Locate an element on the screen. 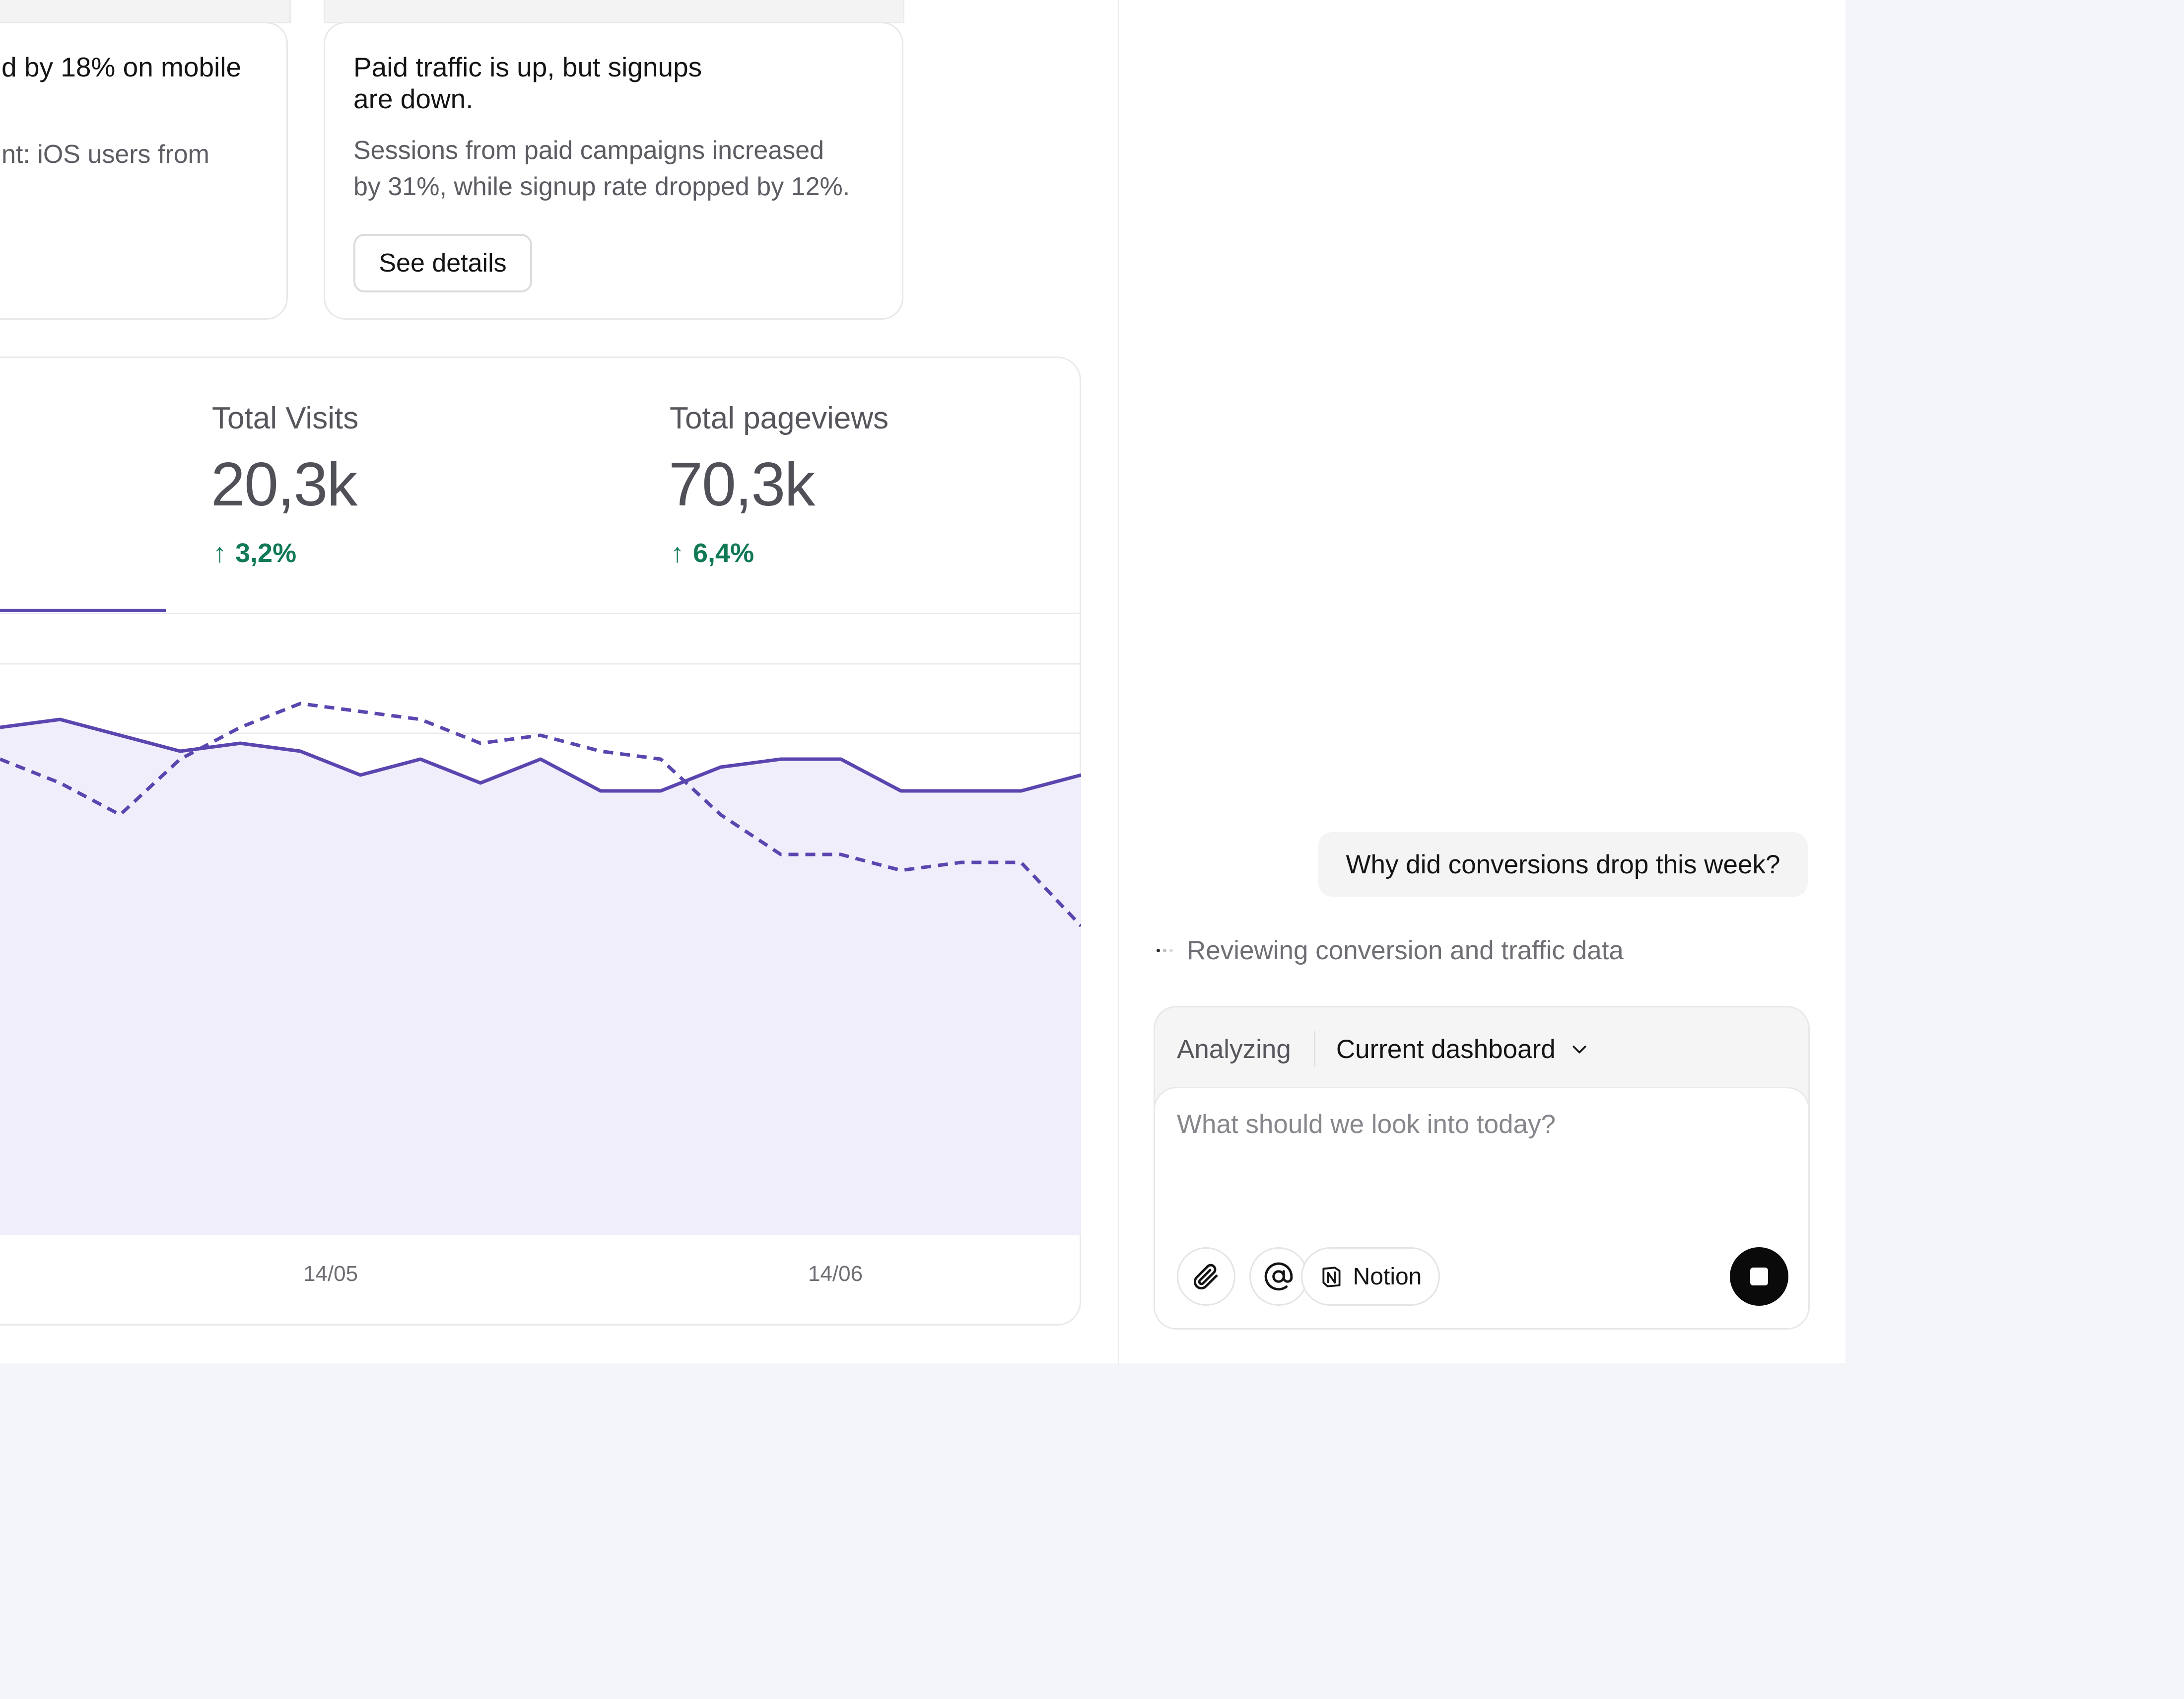 This screenshot has width=2184, height=1699. context-dropdown: Current dashboard is located at coordinates (1462, 1049).